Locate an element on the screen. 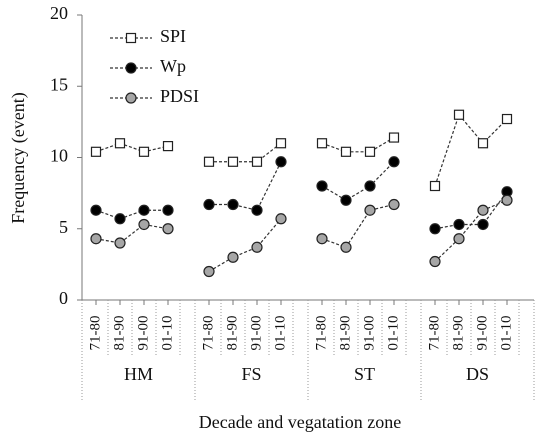 Image resolution: width=538 pixels, height=435 pixels. y-tick-label: 20 is located at coordinates (59, 13).